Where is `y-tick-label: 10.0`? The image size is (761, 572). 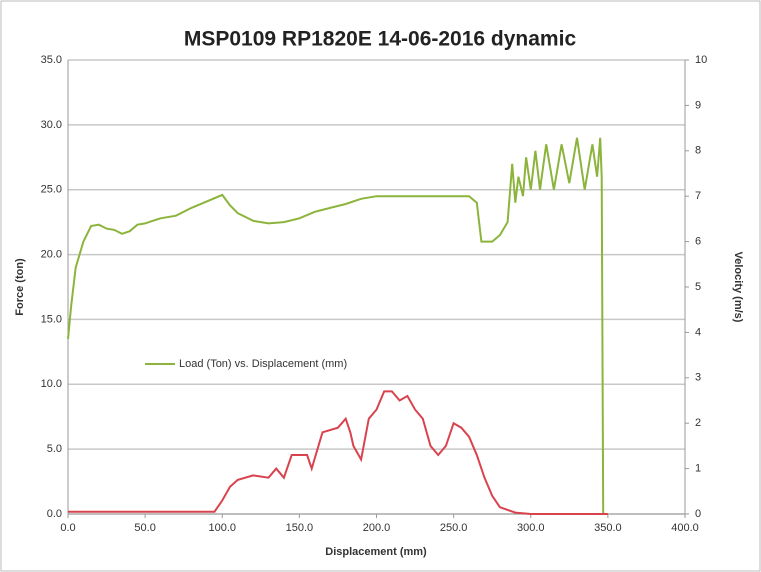 y-tick-label: 10.0 is located at coordinates (51, 384).